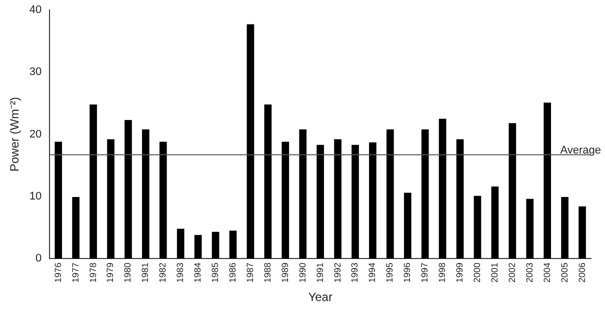  I want to click on x-tick-label: 1998, so click(442, 272).